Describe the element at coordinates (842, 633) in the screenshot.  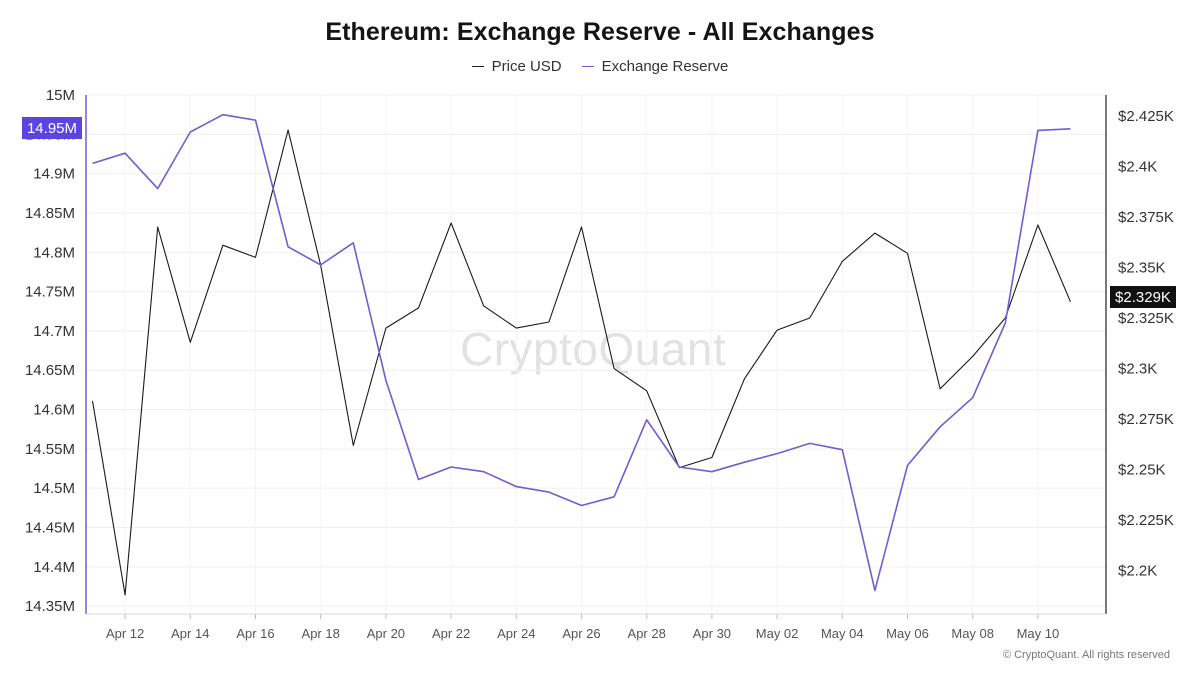
I see `x-tick-label: May 04` at that location.